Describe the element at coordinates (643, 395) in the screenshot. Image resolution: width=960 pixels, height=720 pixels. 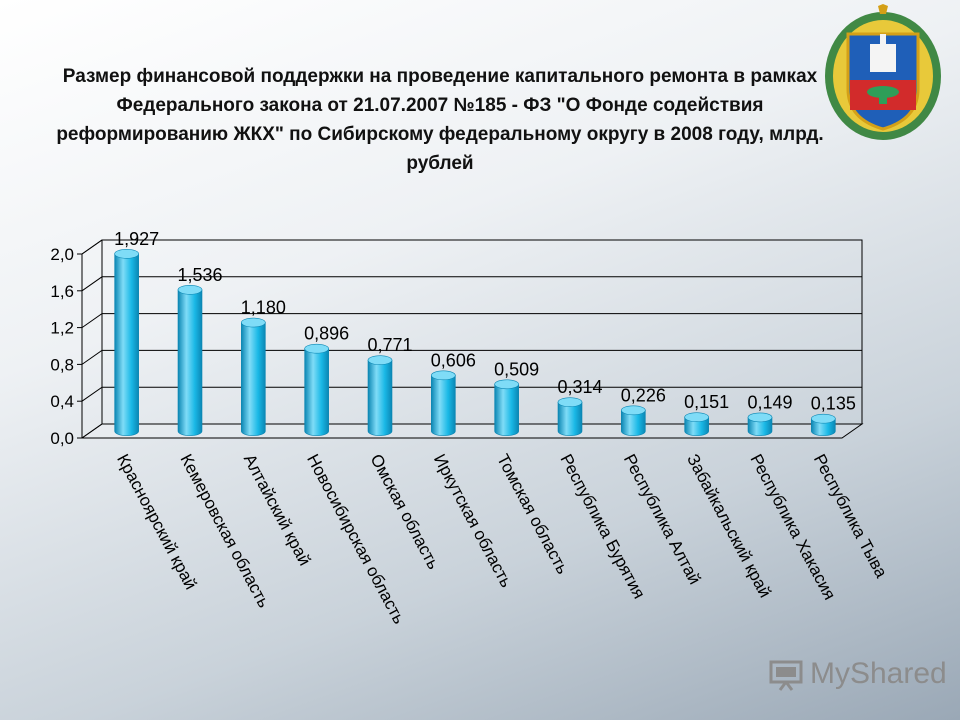
I see `data-label: 0,226` at that location.